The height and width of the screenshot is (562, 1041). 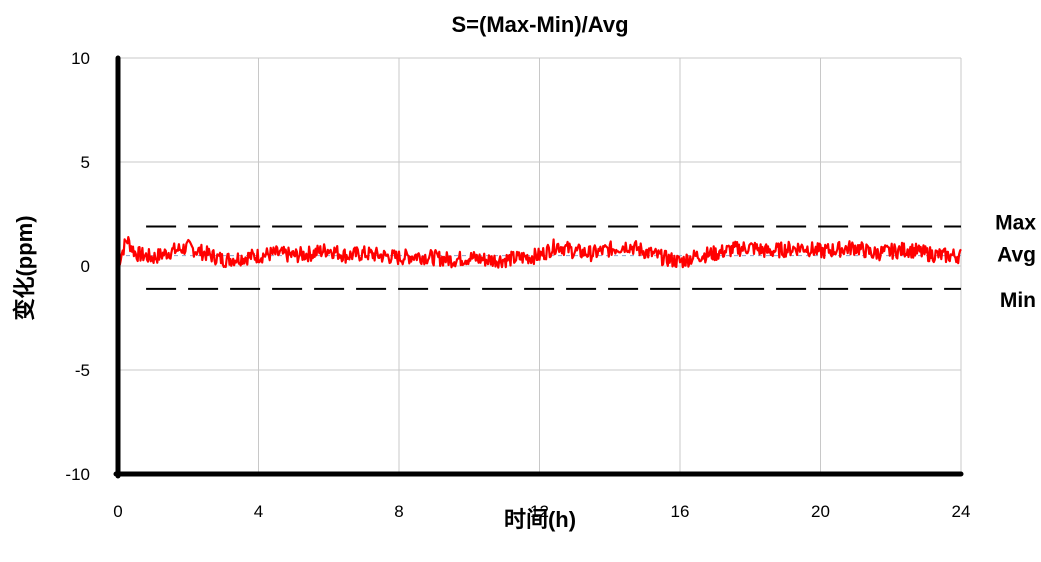 What do you see at coordinates (820, 511) in the screenshot?
I see `x-tick-label: 20` at bounding box center [820, 511].